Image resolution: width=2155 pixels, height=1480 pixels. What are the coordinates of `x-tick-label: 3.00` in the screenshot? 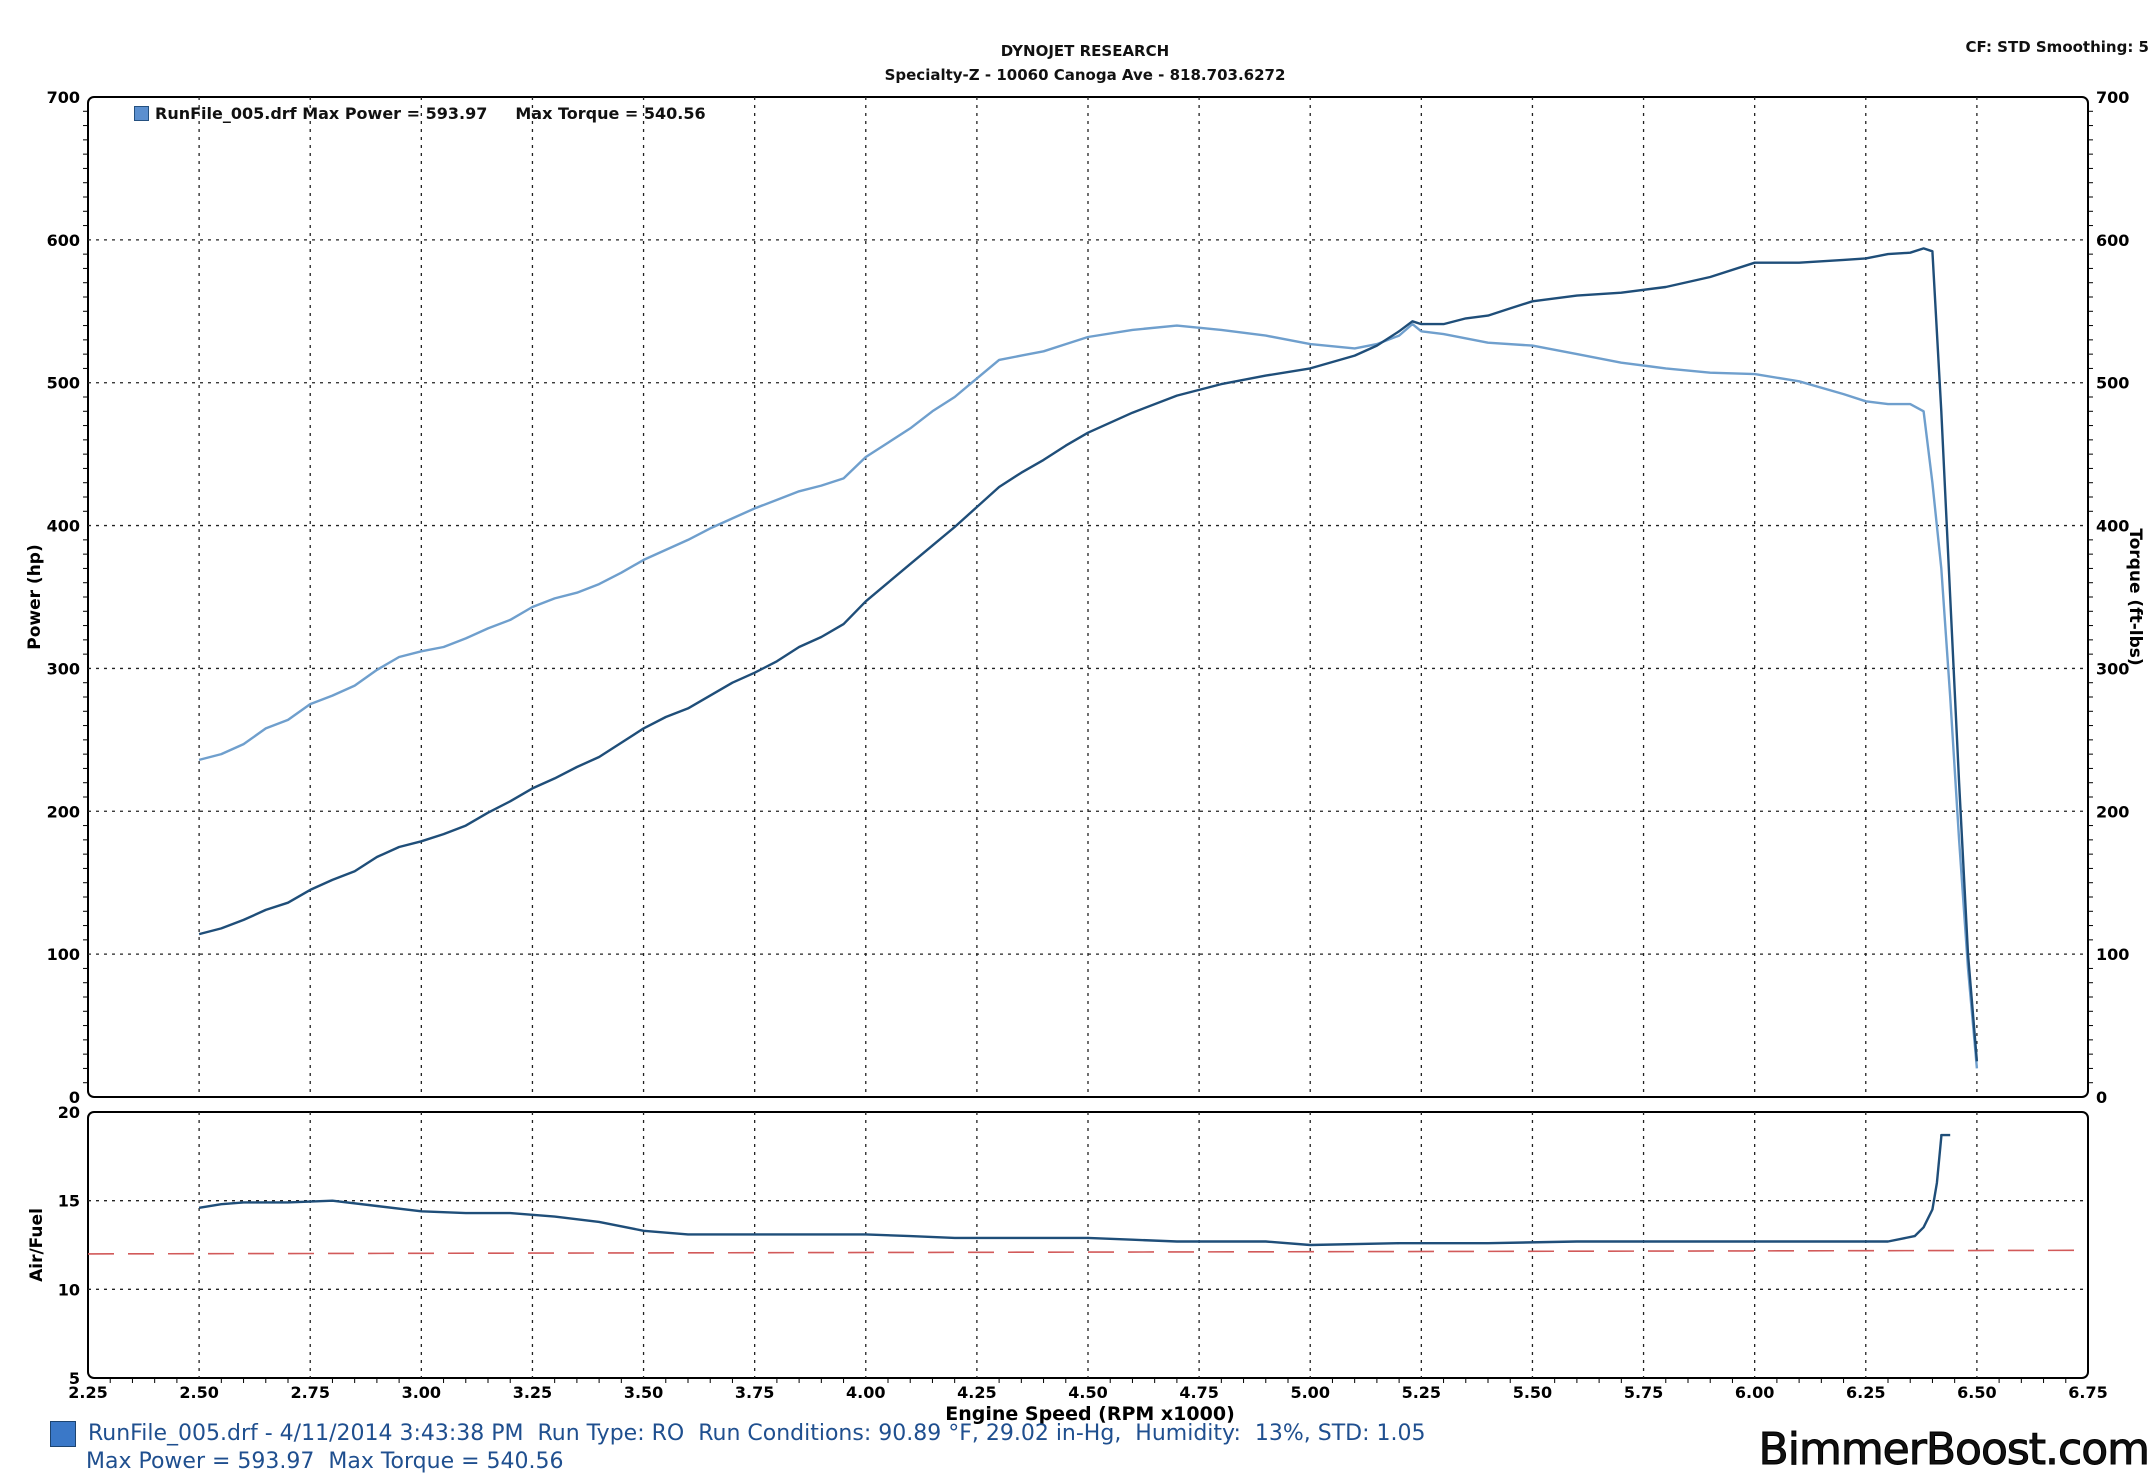 It's located at (421, 1392).